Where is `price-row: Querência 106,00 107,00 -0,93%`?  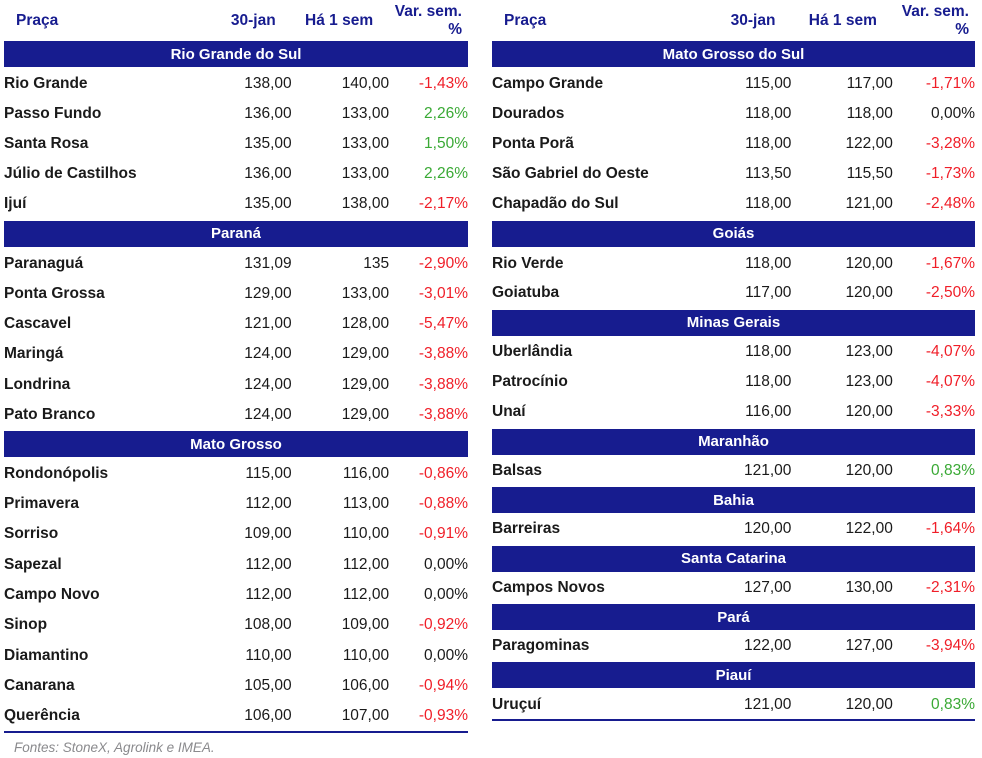
price-row: Querência 106,00 107,00 -0,93% is located at coordinates (236, 716).